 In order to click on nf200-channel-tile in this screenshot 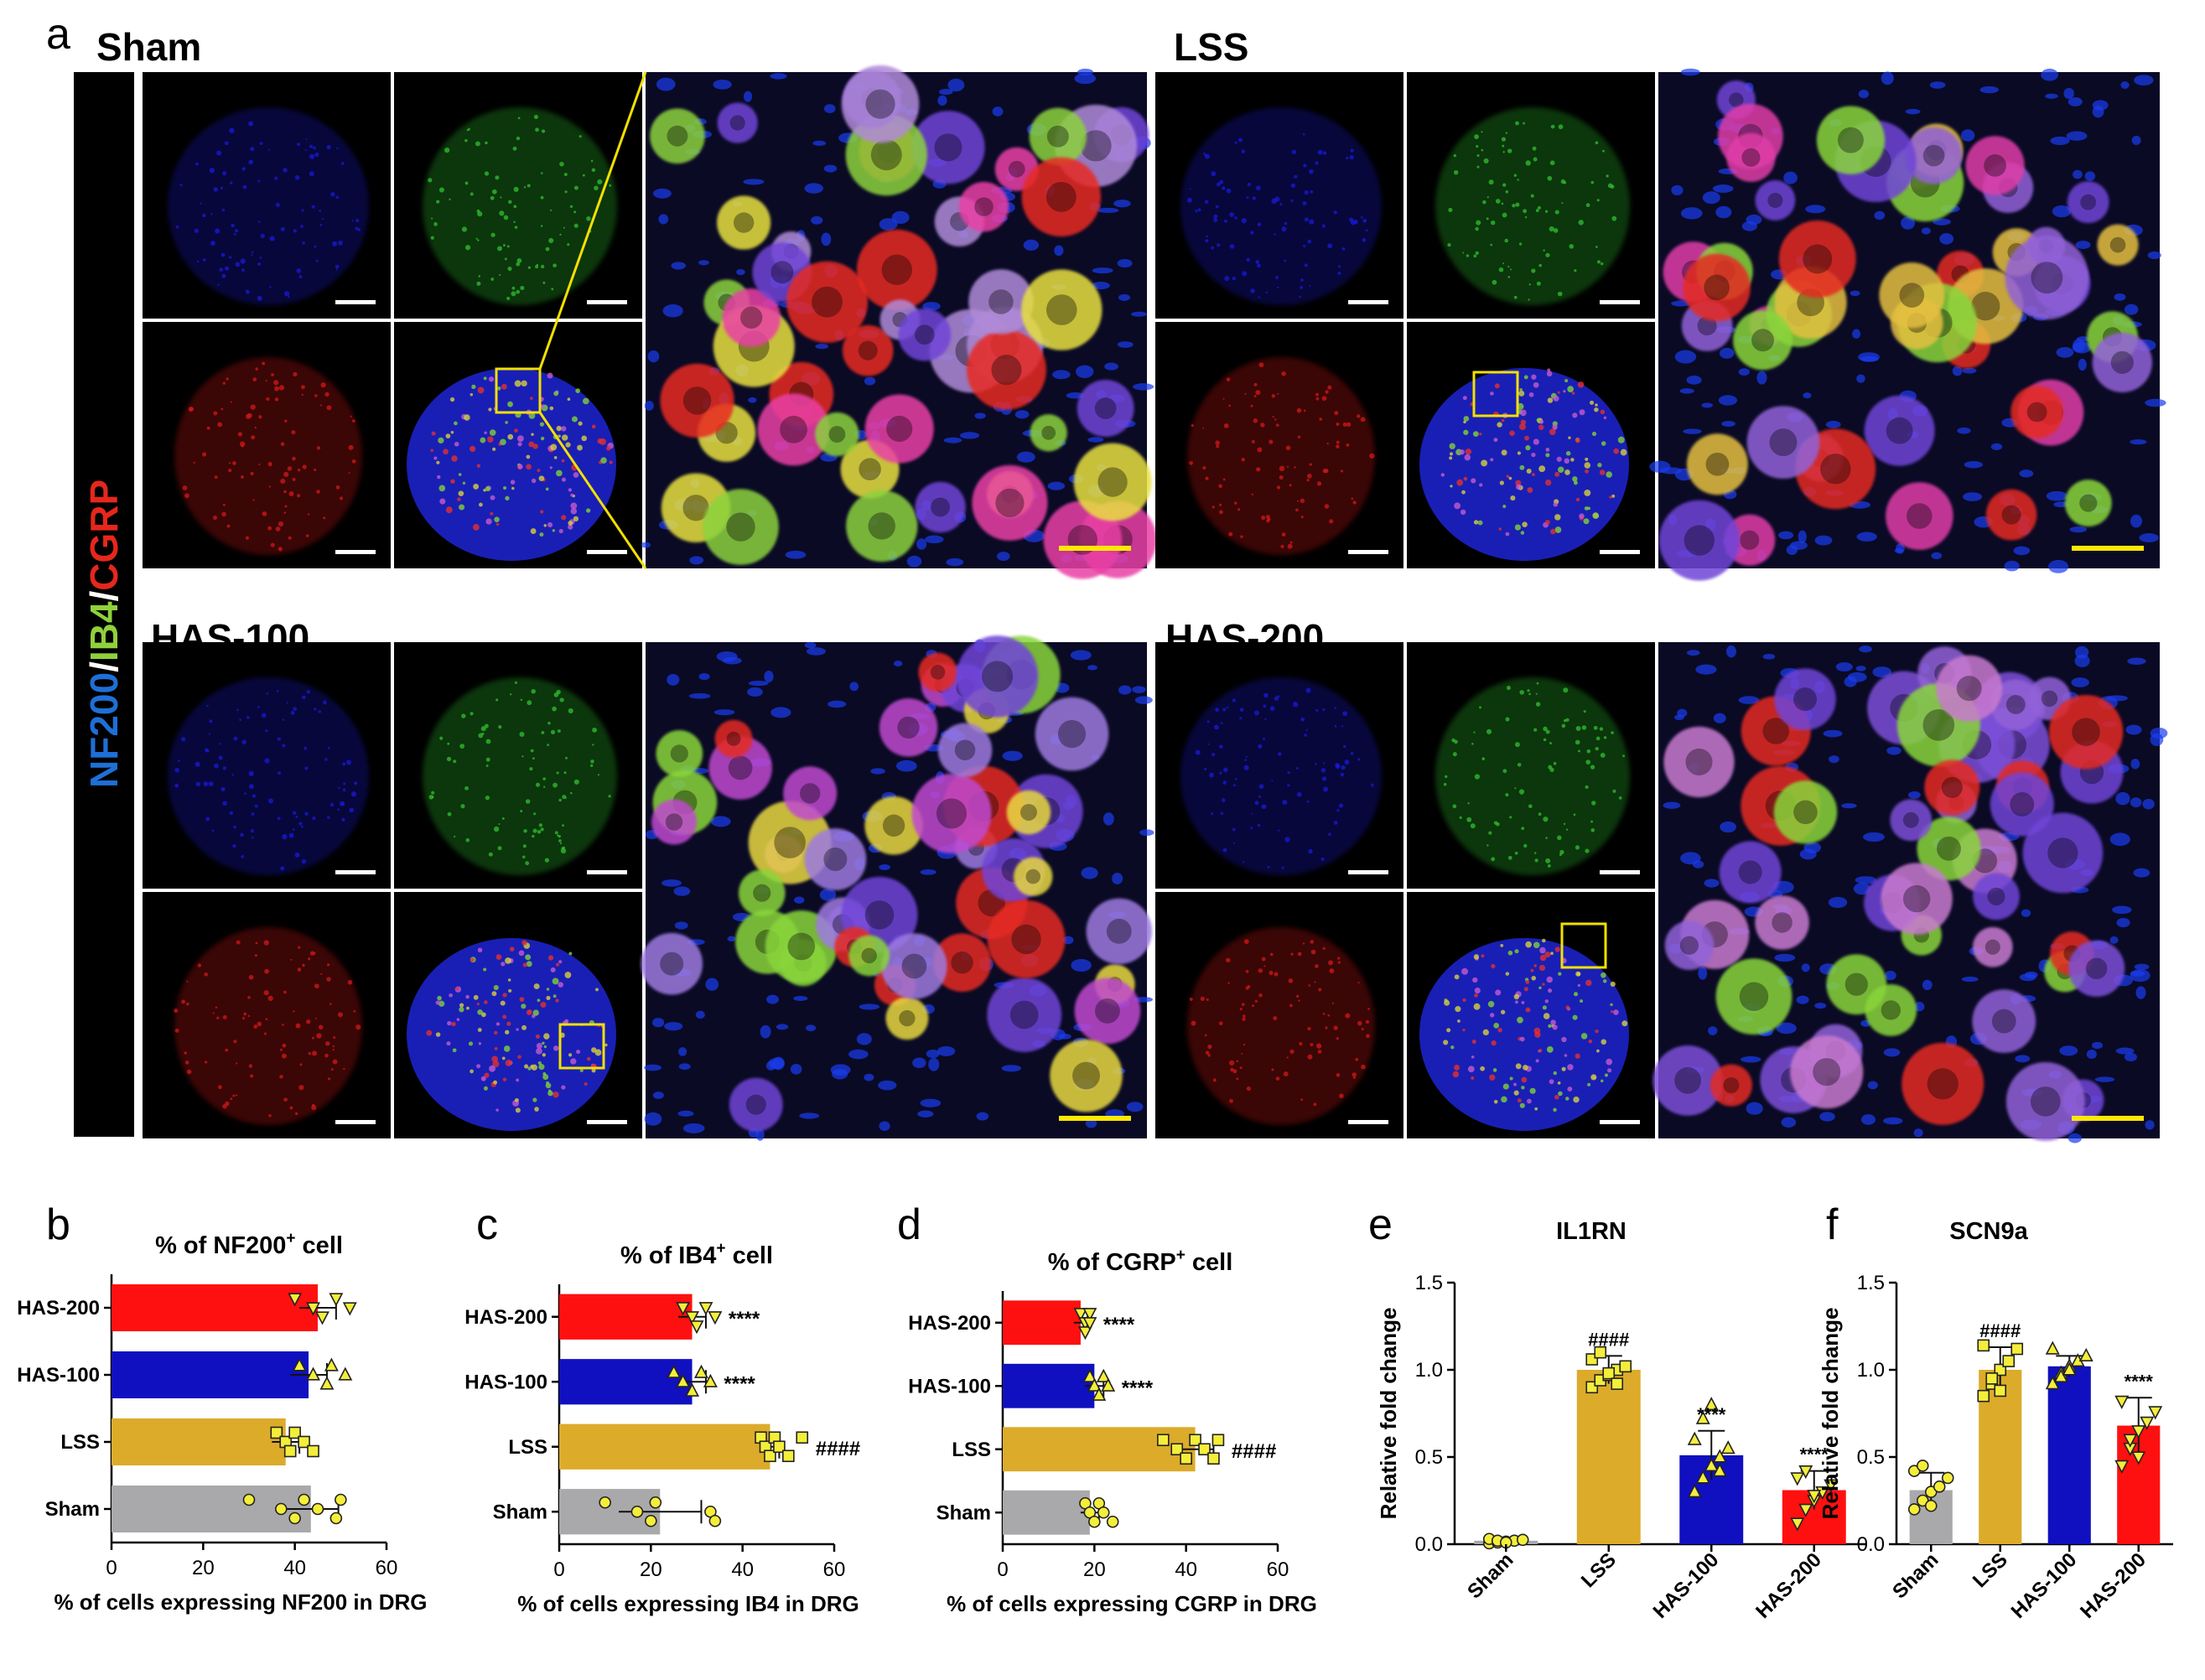, I will do `click(267, 765)`.